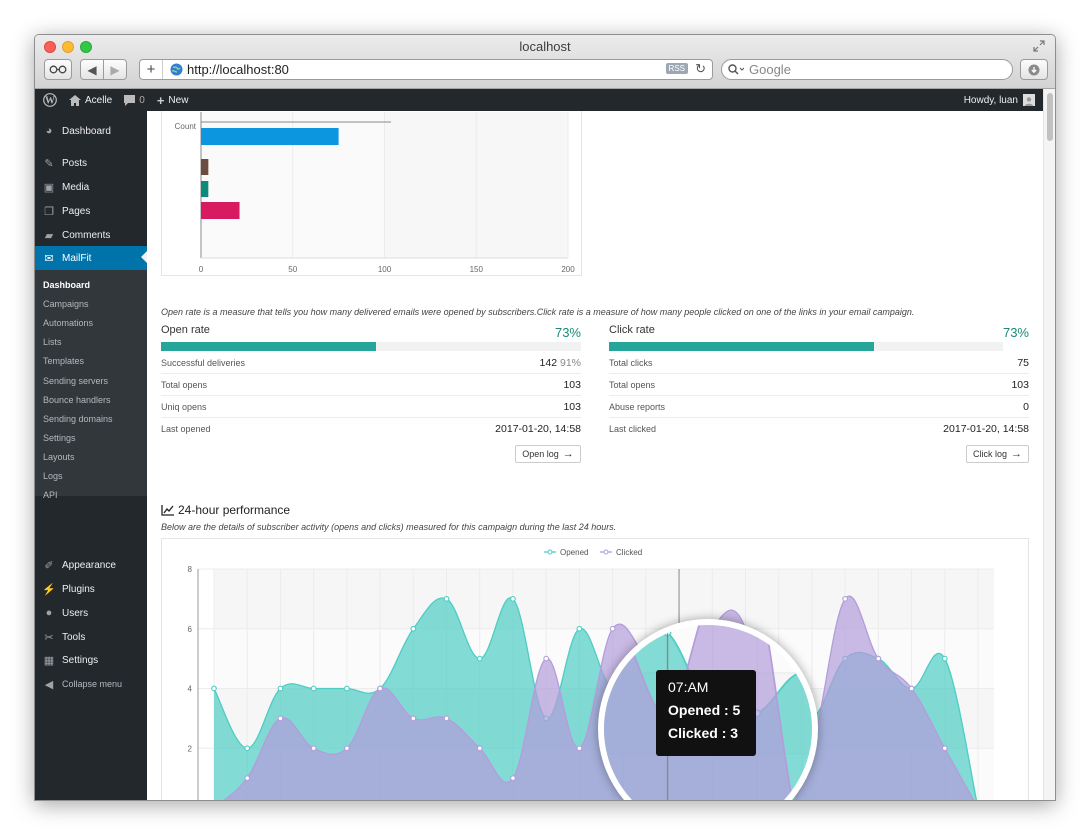  I want to click on search-bar: Google, so click(867, 69).